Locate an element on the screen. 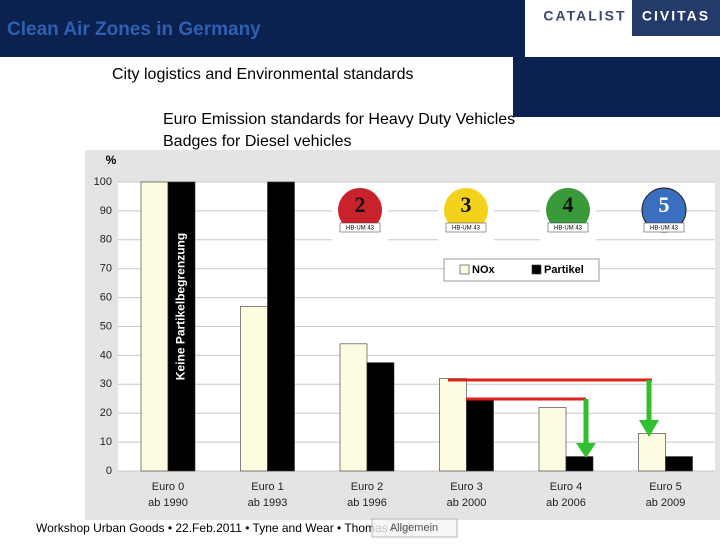  annotations is located at coordinates (553, 418).